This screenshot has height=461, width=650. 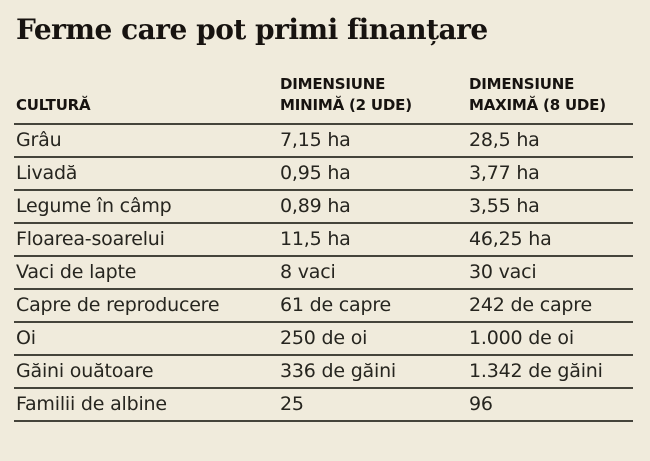 What do you see at coordinates (550, 339) in the screenshot?
I see `max-size-cell: 1.000 de oi` at bounding box center [550, 339].